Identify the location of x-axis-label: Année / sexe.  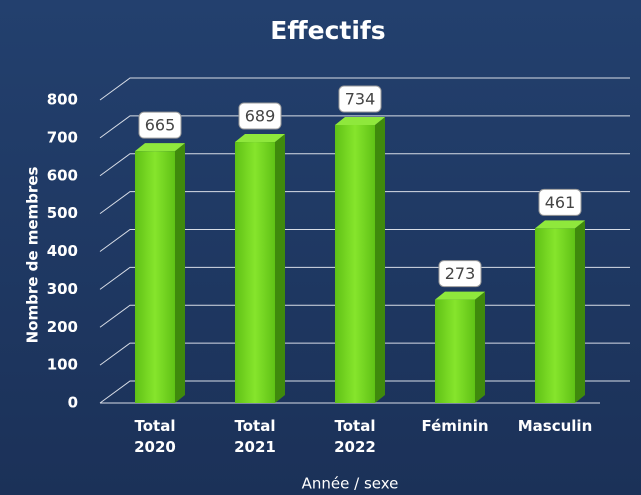
(350, 484).